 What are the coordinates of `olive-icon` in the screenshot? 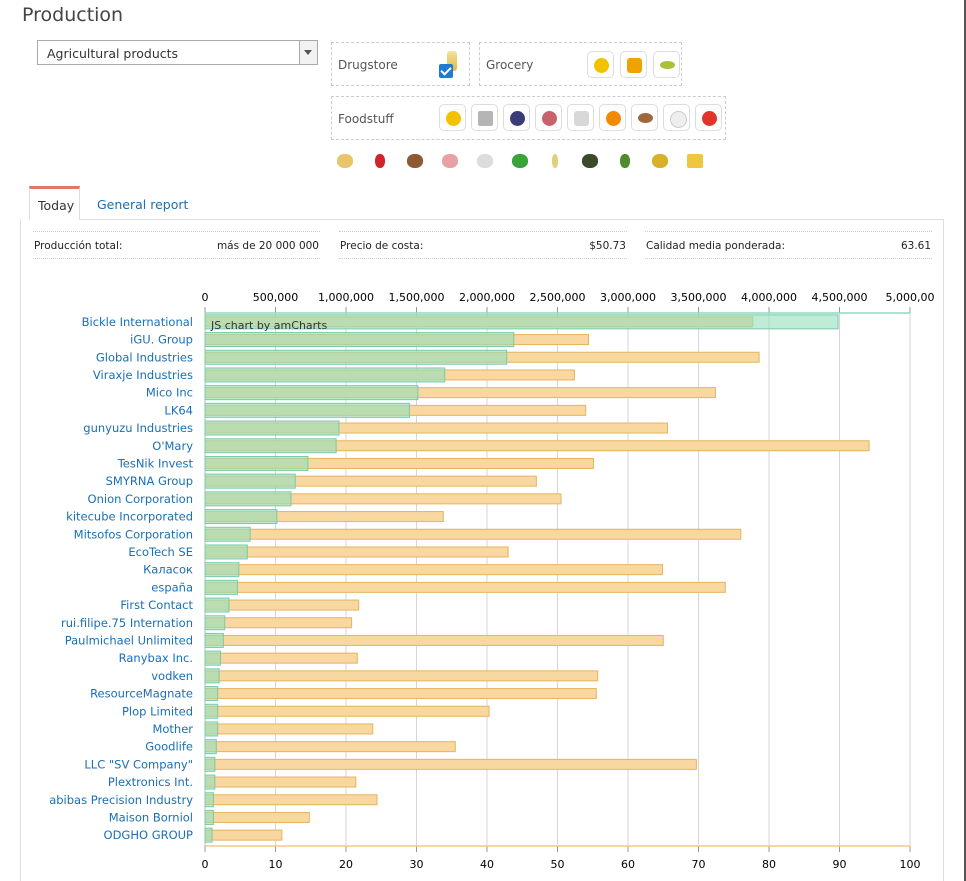 It's located at (590, 161).